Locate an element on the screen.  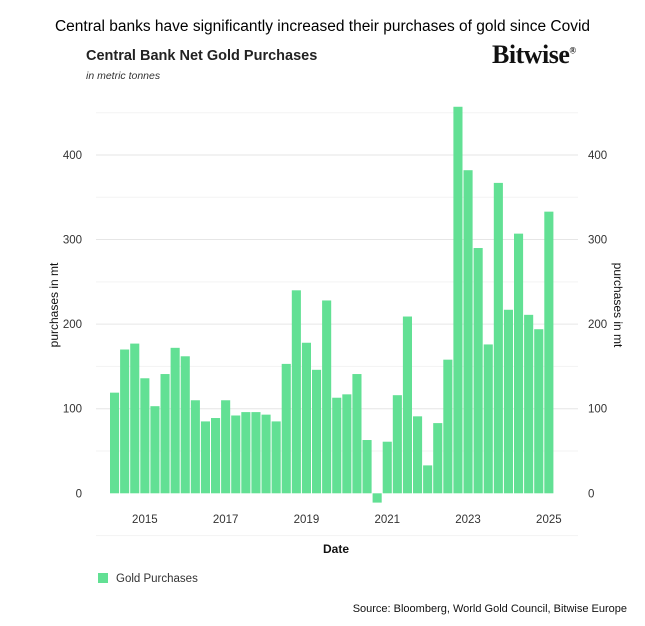
bar-2021-Q1 is located at coordinates (387, 467).